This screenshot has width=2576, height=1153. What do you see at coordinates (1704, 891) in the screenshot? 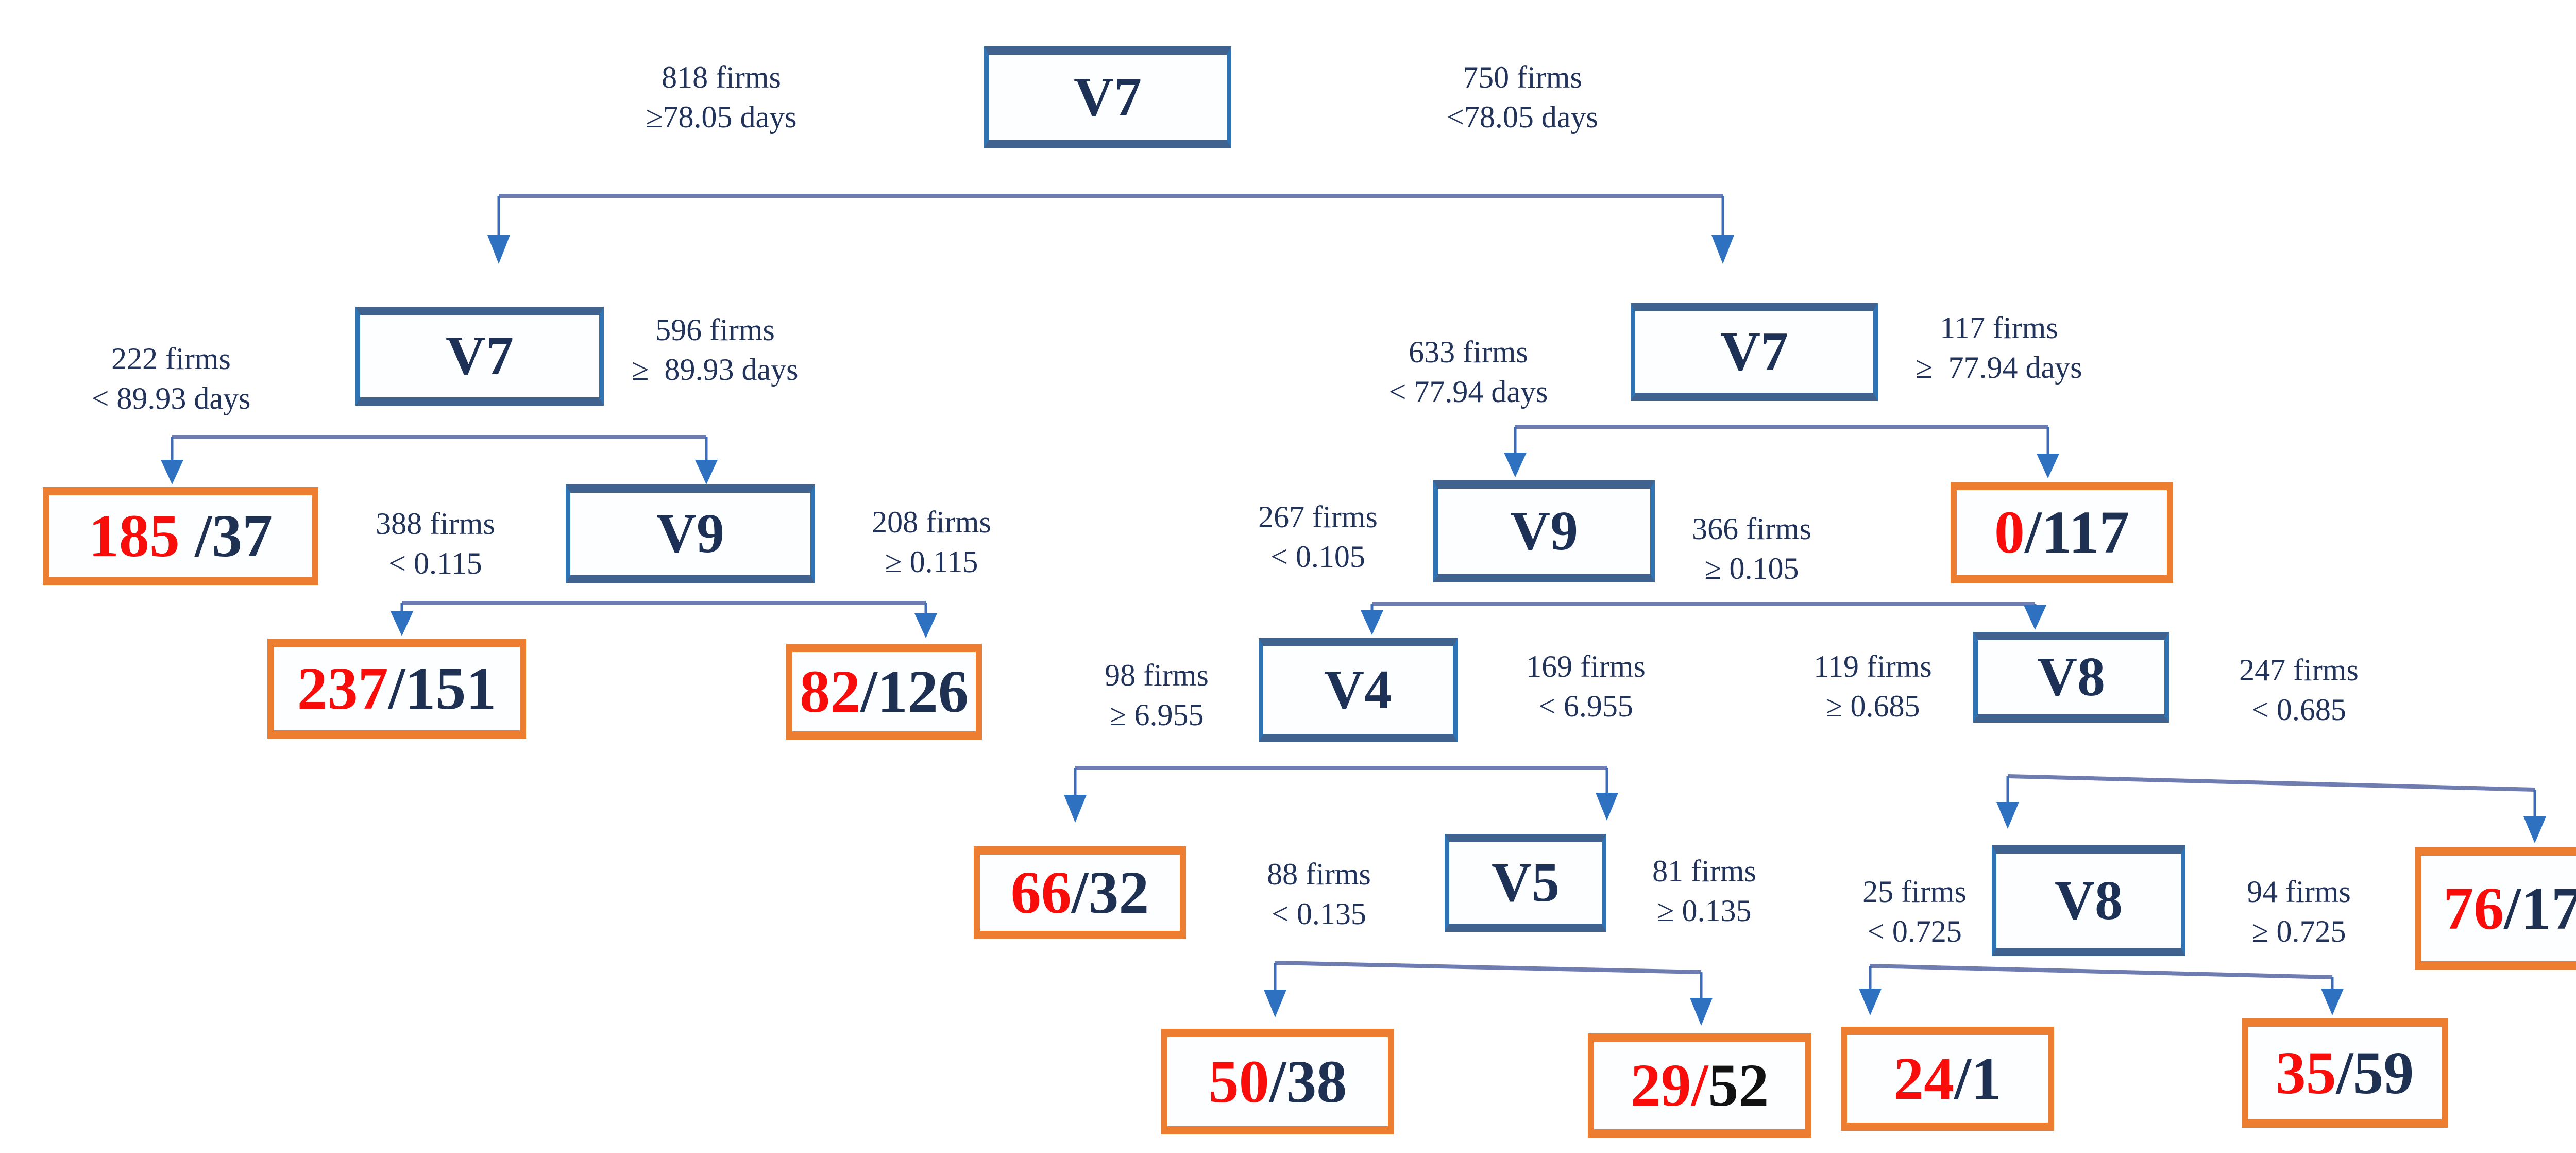
I see `edge-label-v5-right: 81 firms ≥ 0.135` at bounding box center [1704, 891].